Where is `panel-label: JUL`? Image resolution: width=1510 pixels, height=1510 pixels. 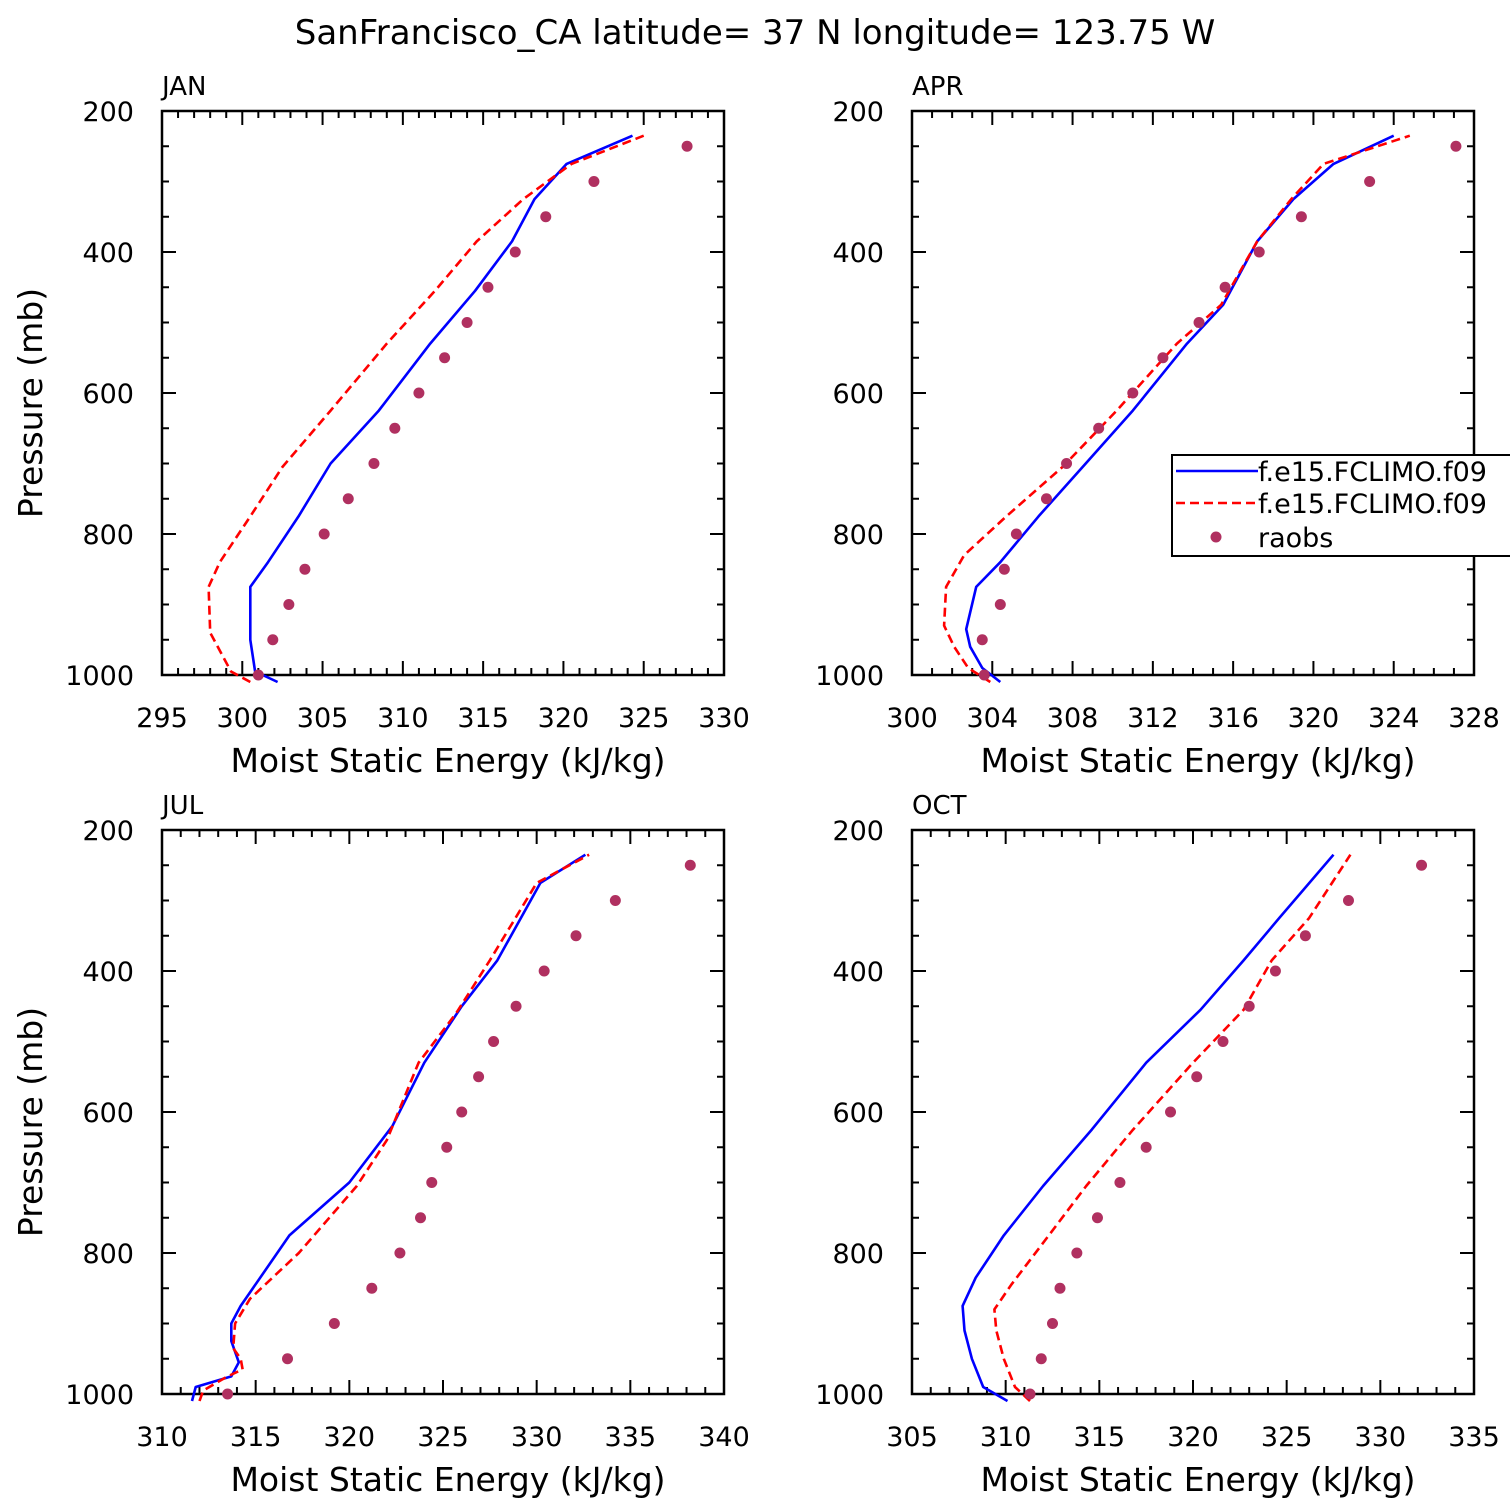 panel-label: JUL is located at coordinates (182, 806).